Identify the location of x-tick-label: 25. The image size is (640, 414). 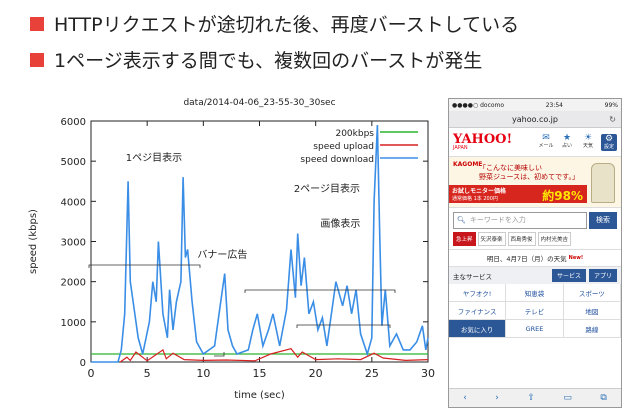
(372, 373).